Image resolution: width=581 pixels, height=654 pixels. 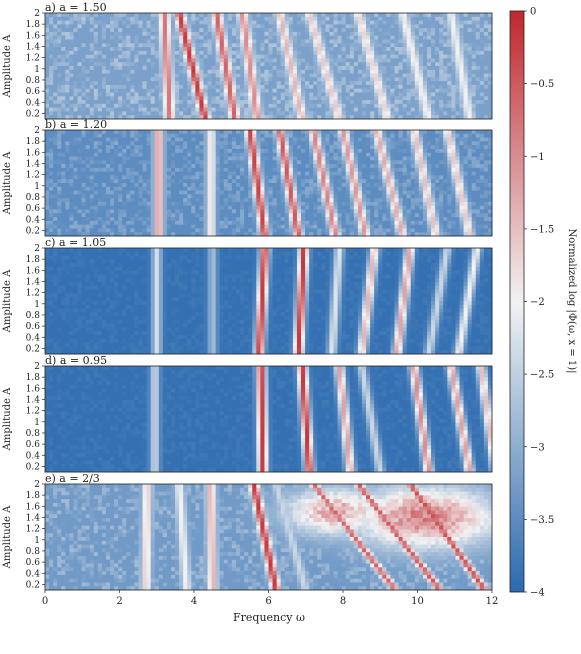 I want to click on panel-label: a) a = 1.50, so click(x=76, y=7).